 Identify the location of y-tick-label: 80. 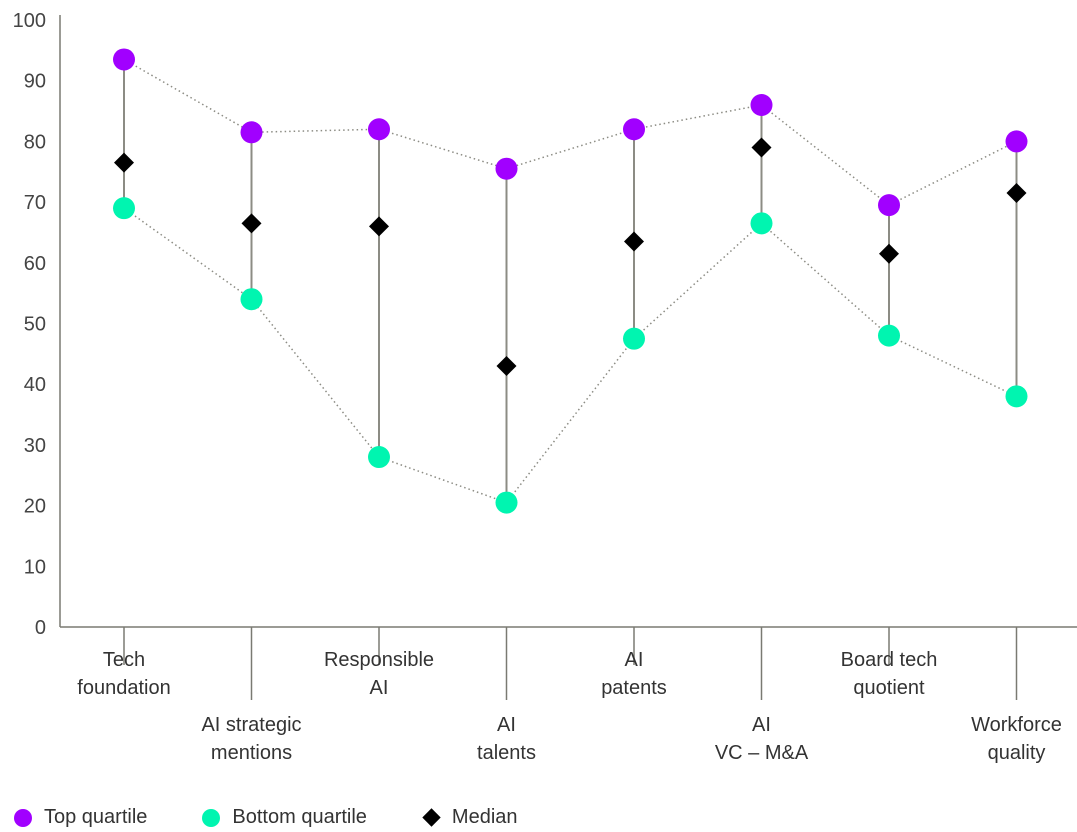
(35, 142).